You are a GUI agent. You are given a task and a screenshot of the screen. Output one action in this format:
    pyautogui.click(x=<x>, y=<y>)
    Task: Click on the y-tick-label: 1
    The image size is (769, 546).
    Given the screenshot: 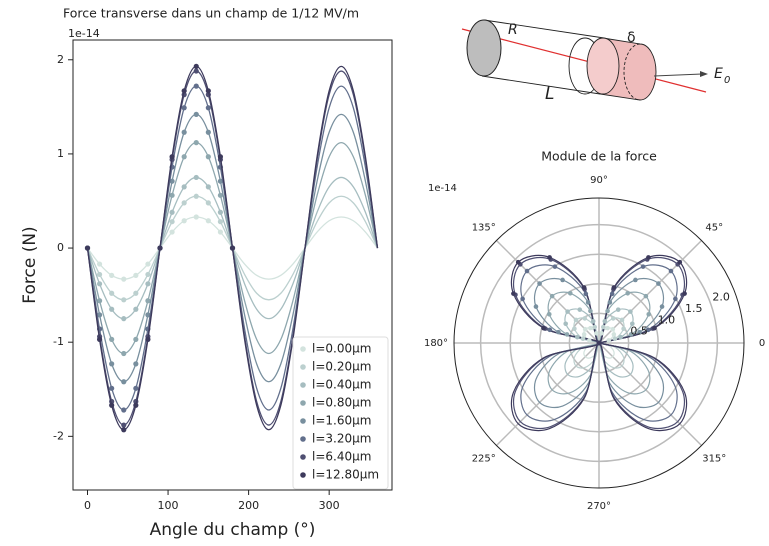 What is the action you would take?
    pyautogui.click(x=60, y=153)
    